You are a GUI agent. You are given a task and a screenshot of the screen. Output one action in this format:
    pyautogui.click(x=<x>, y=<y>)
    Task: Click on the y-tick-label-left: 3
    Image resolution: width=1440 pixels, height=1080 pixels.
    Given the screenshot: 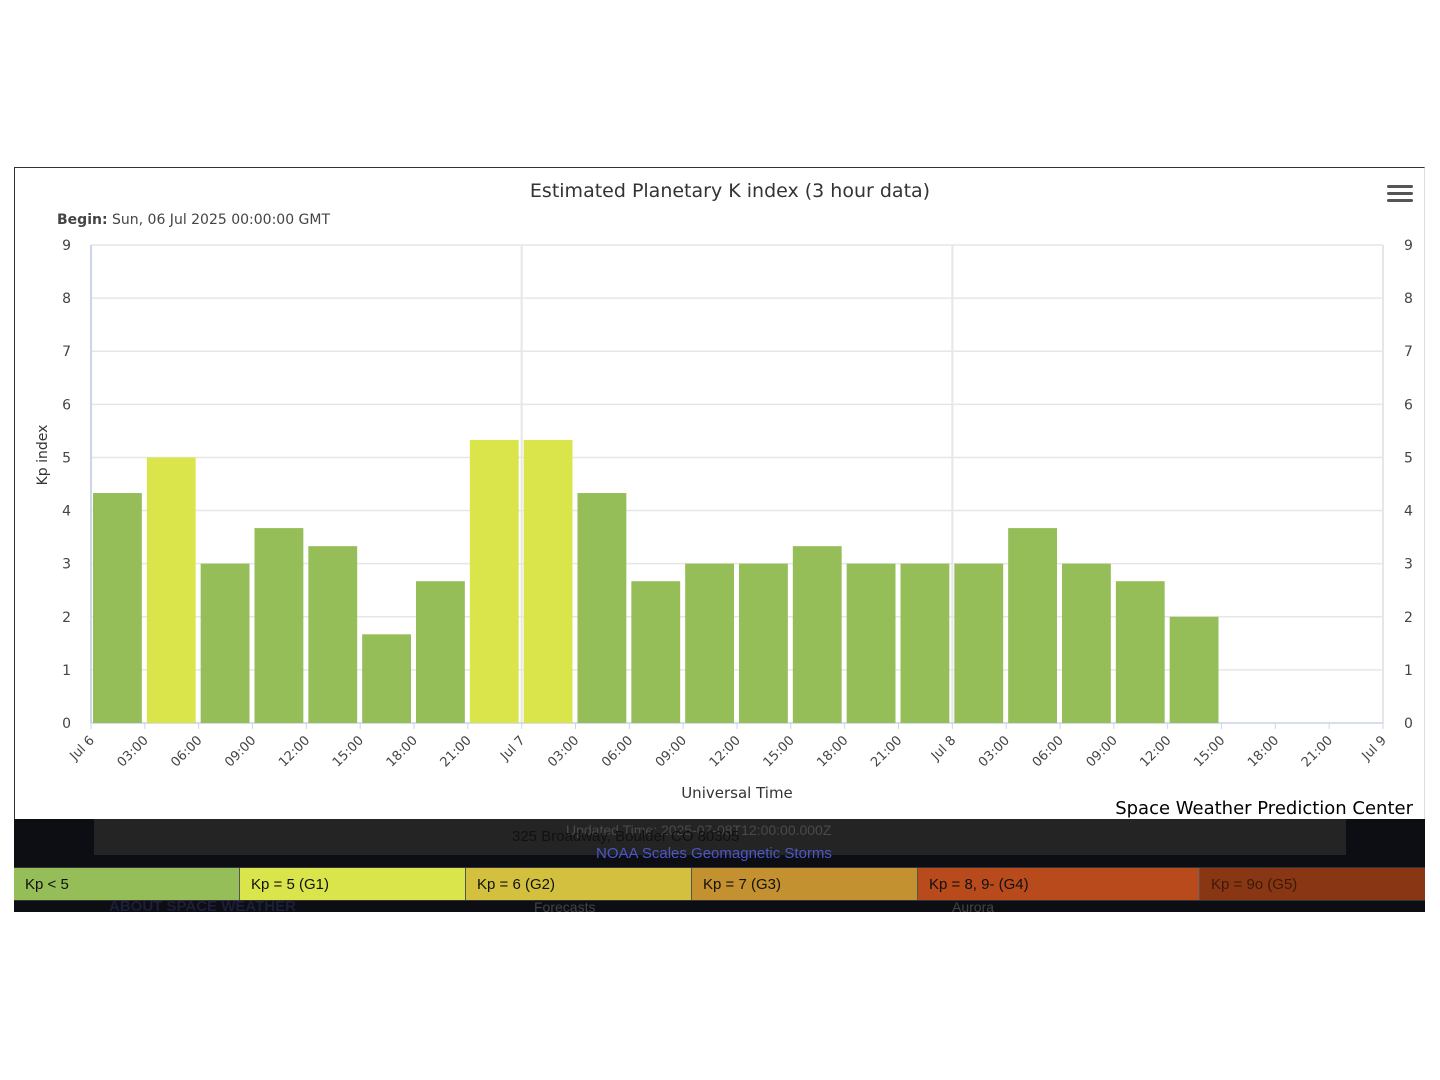 What is the action you would take?
    pyautogui.click(x=66, y=565)
    